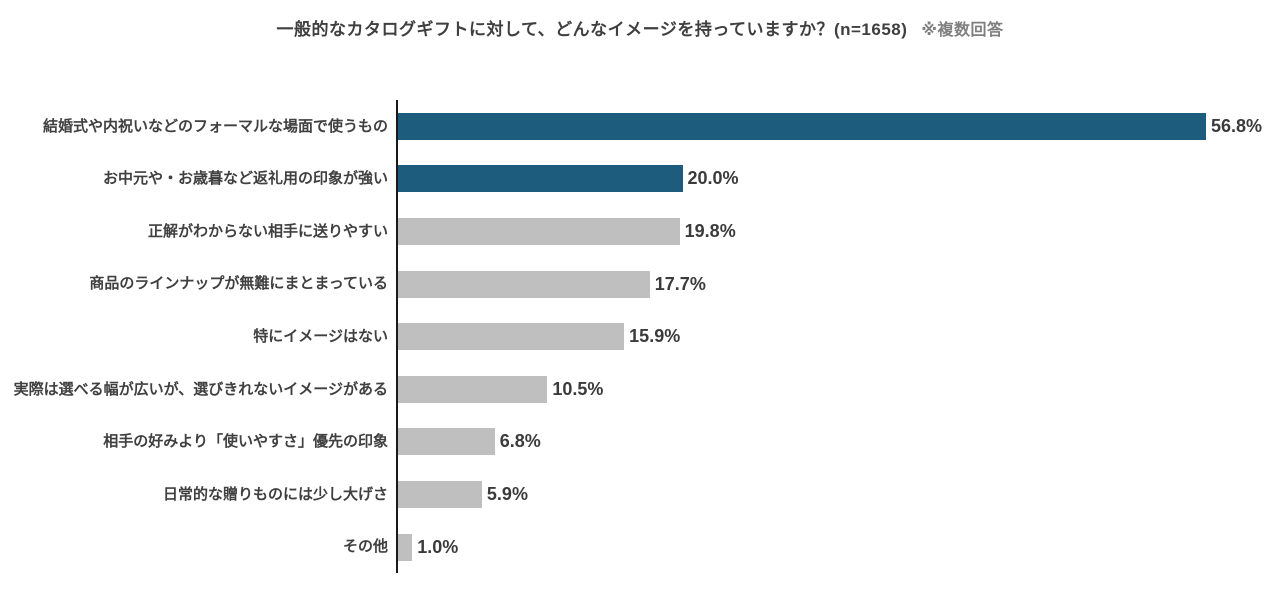 The image size is (1280, 592). What do you see at coordinates (838, 389) in the screenshot?
I see `bar-zone: 10.5%` at bounding box center [838, 389].